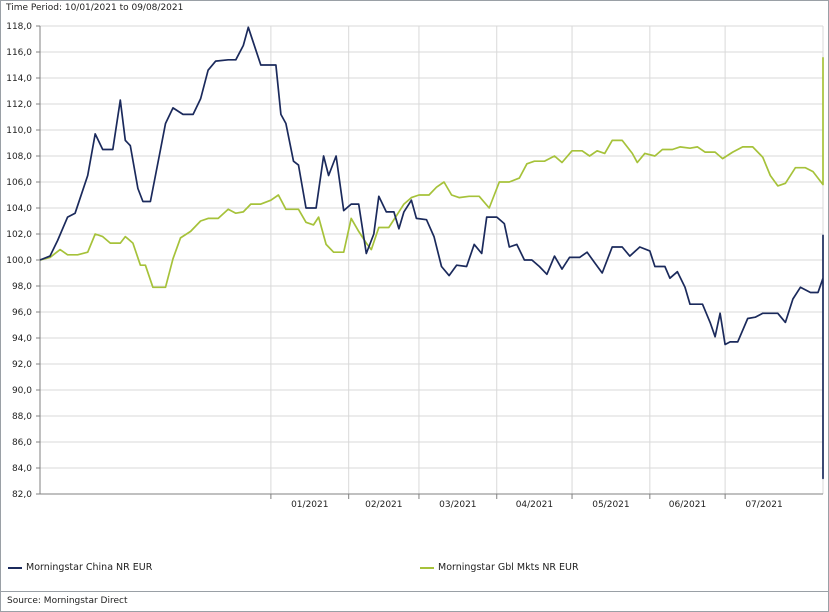 The height and width of the screenshot is (612, 829). What do you see at coordinates (19, 209) in the screenshot?
I see `y-tick-label: 104,0` at bounding box center [19, 209].